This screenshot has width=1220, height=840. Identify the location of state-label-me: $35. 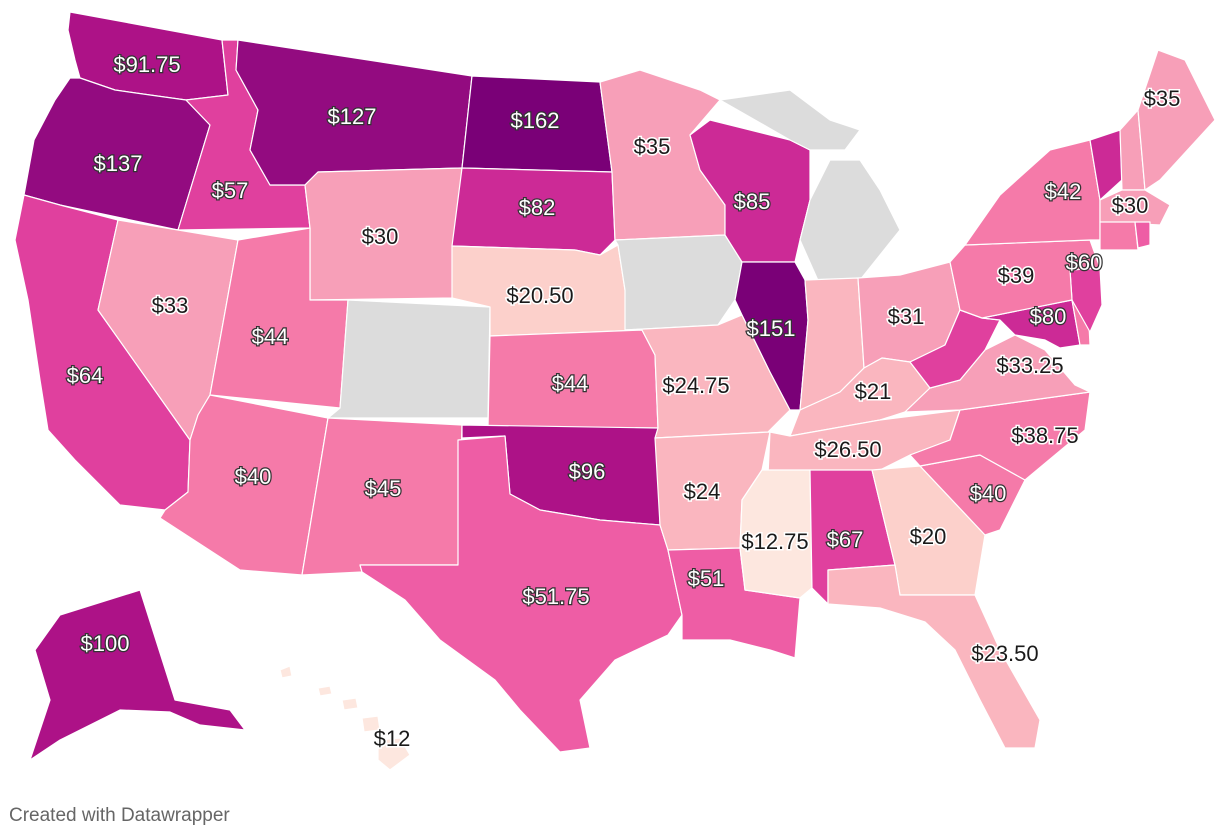
(1162, 98).